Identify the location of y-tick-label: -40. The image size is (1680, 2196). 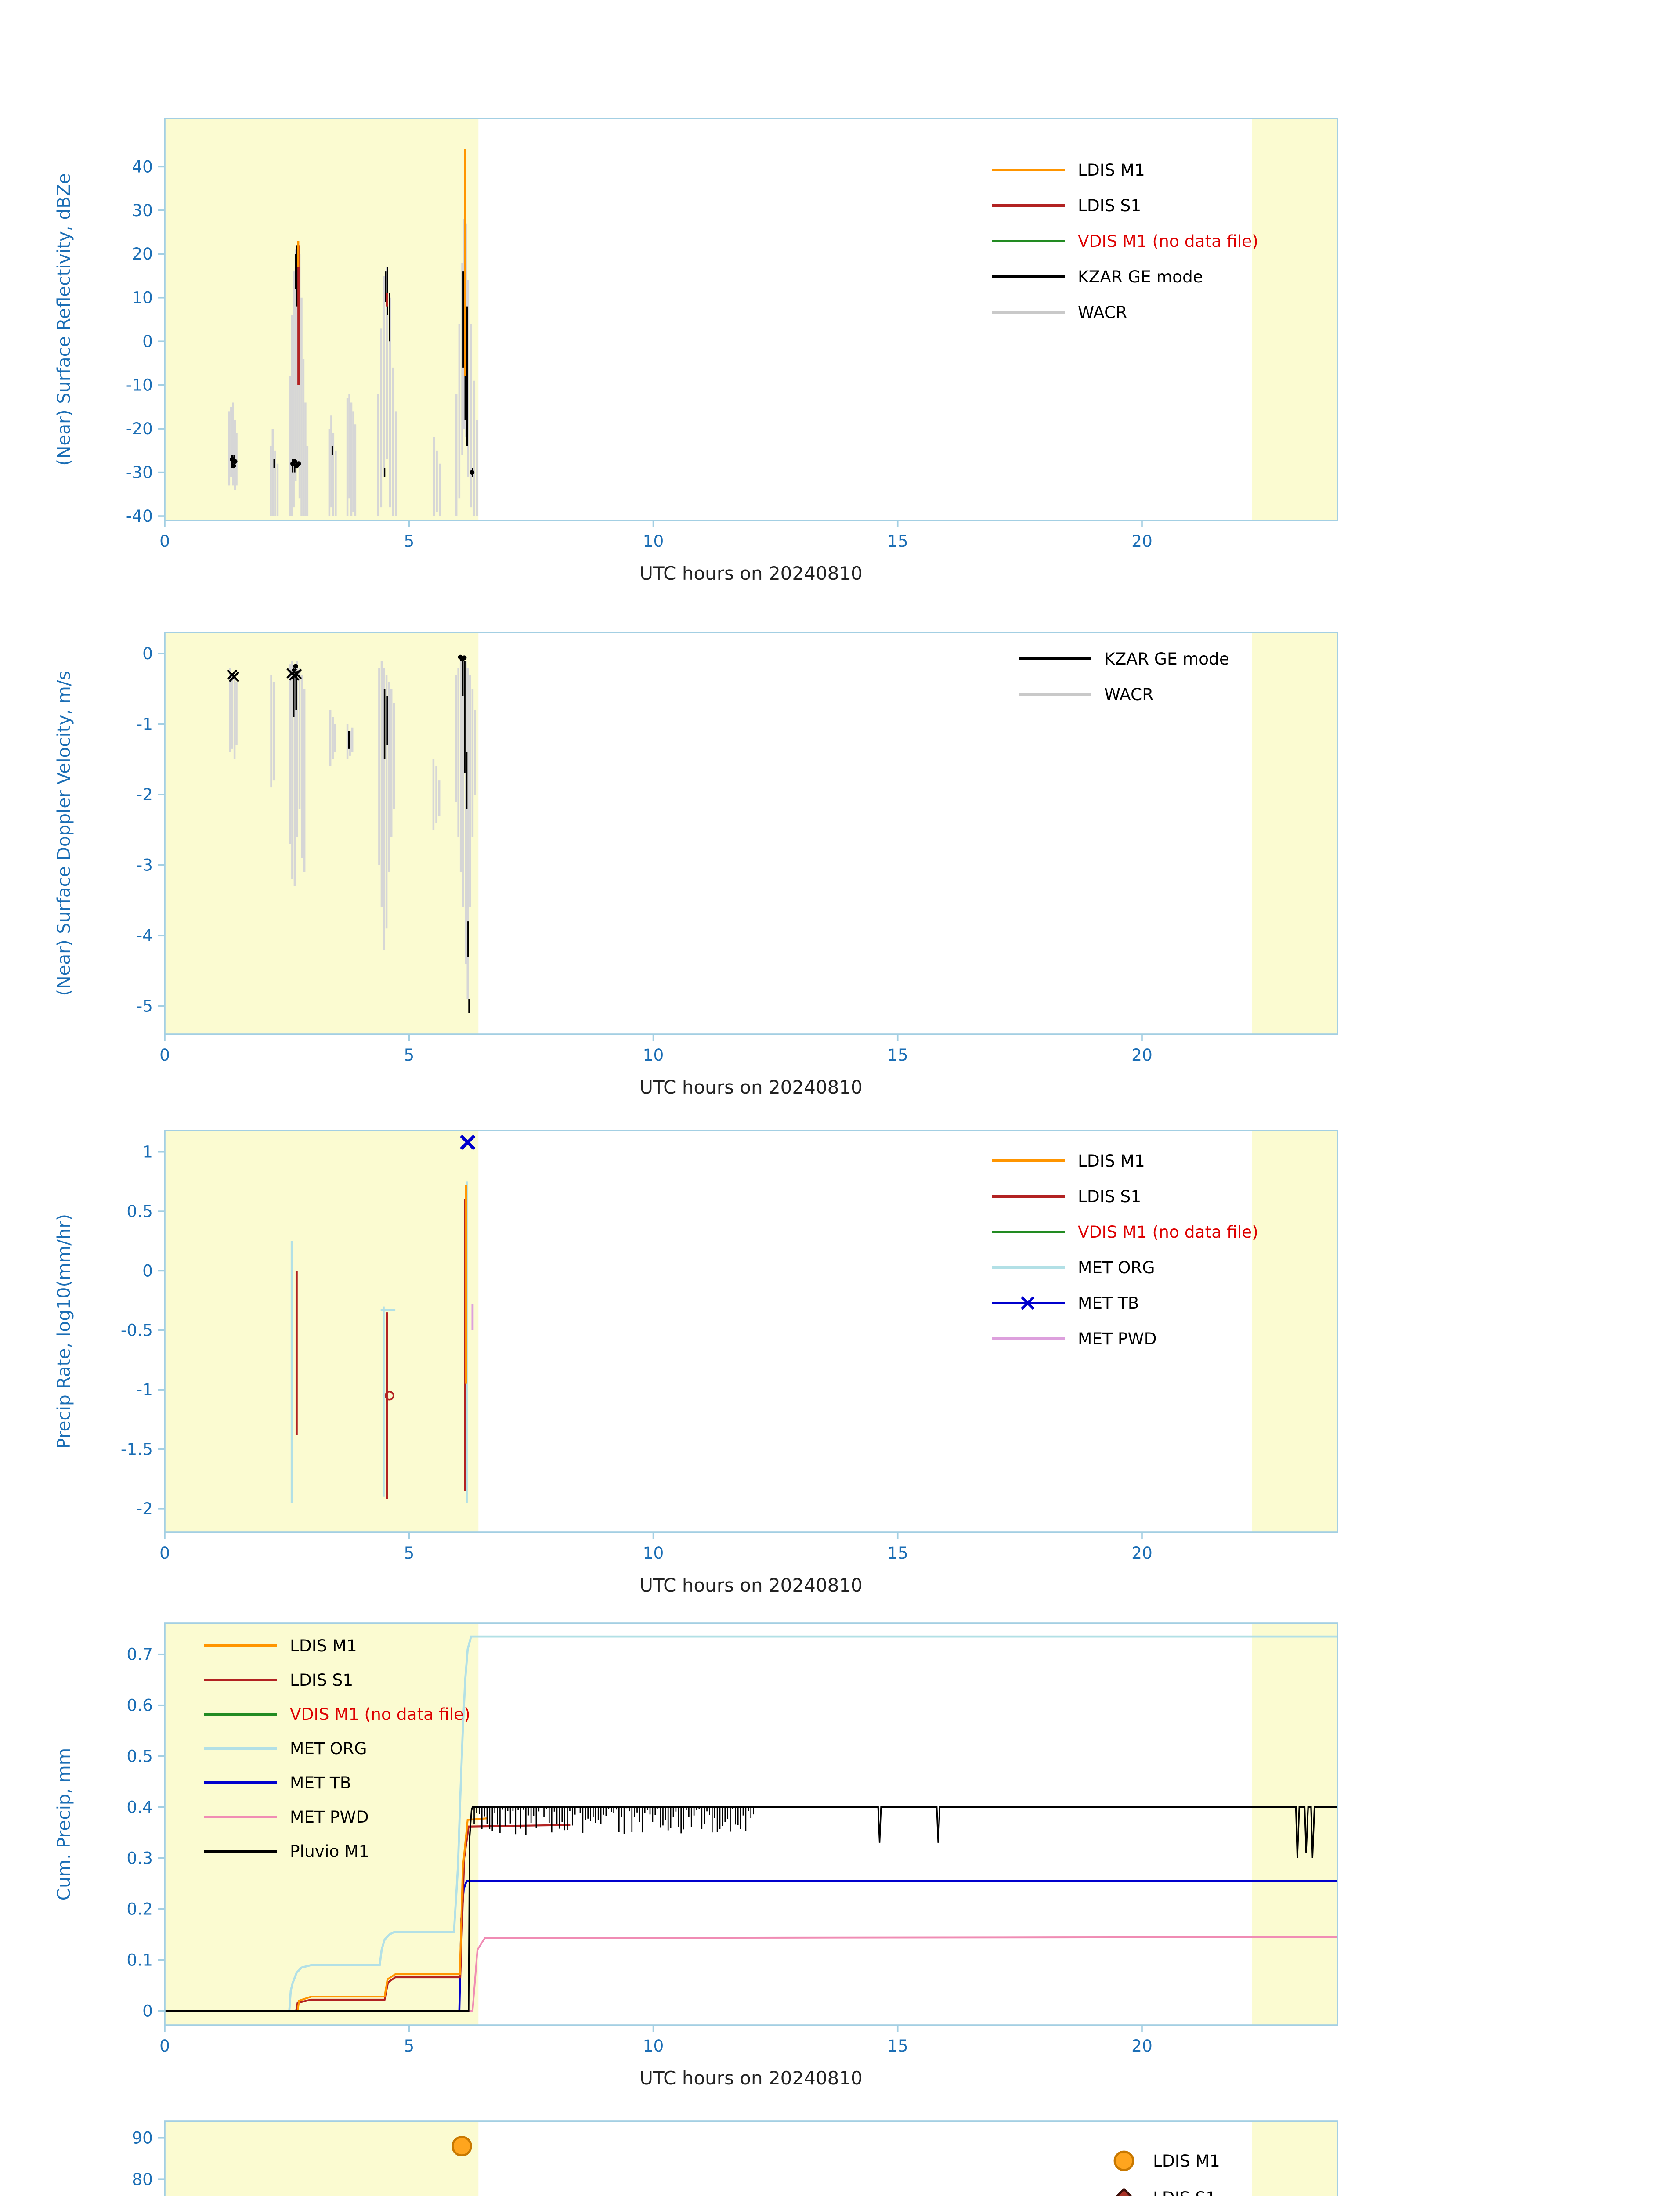
(139, 516).